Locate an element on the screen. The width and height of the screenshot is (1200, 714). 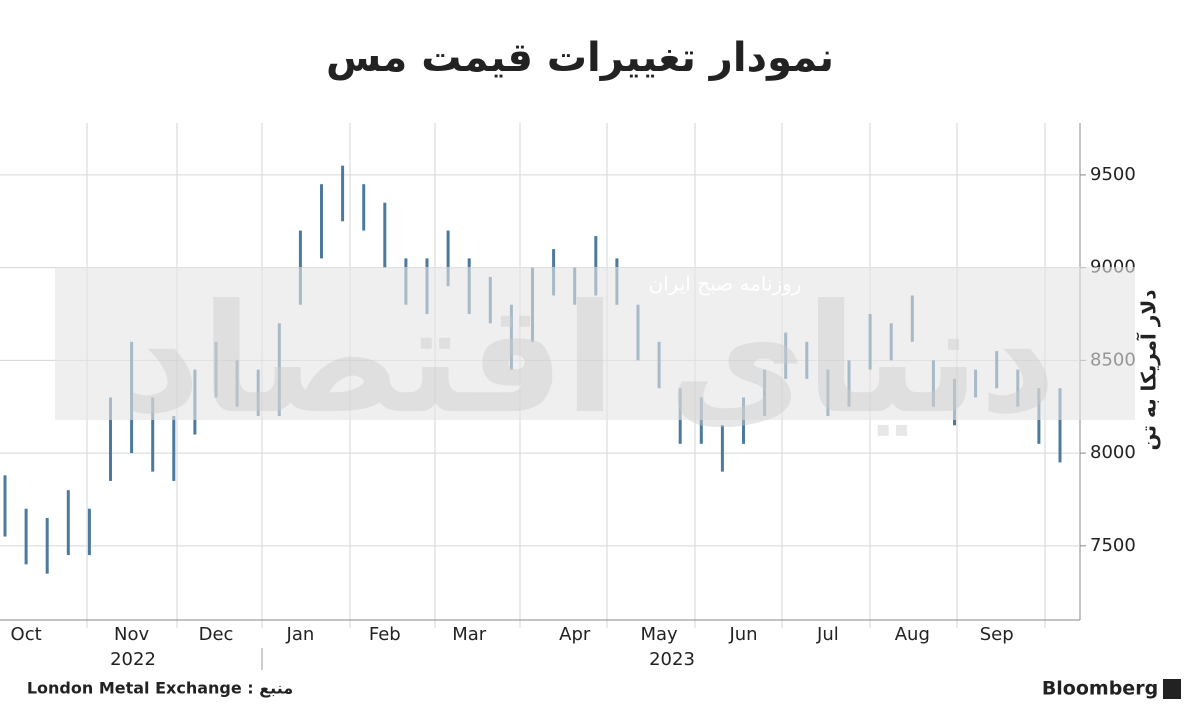
brand-icon is located at coordinates (1172, 689).